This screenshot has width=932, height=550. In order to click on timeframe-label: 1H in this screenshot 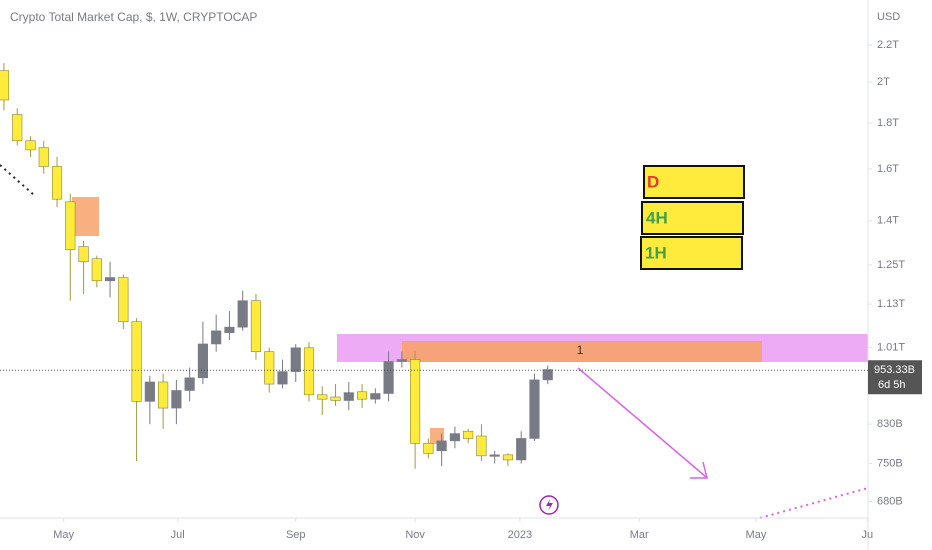, I will do `click(656, 252)`.